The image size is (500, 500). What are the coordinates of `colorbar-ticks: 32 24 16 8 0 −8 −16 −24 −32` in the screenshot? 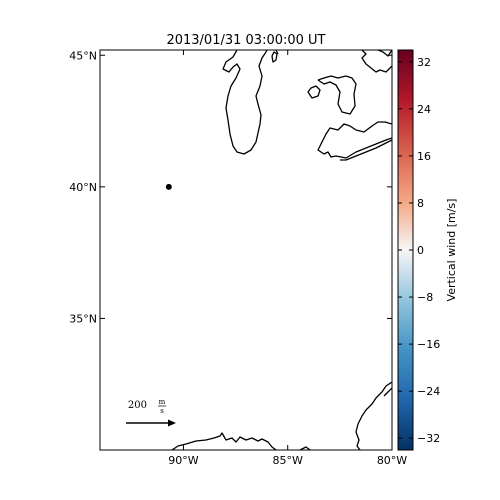 It's located at (419, 250).